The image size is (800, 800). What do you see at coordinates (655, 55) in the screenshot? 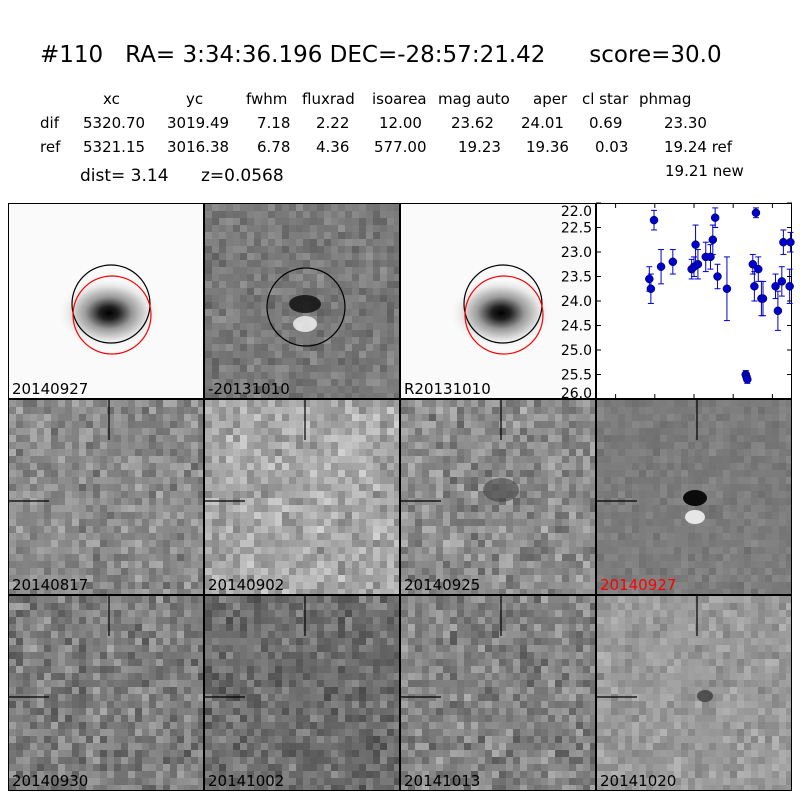
I see `candidate-score: score=30.0` at bounding box center [655, 55].